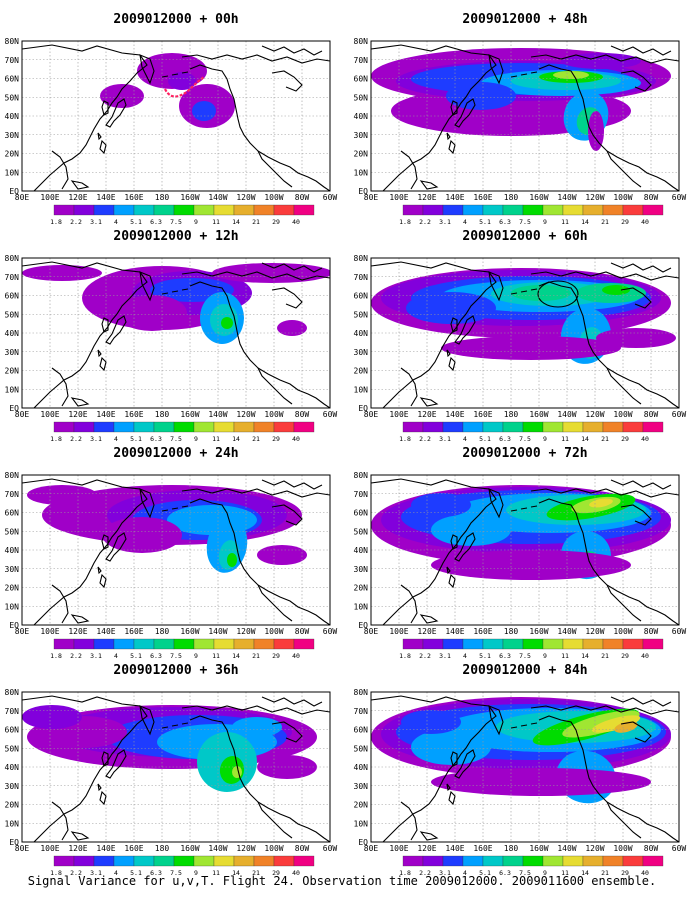  Describe the element at coordinates (679, 631) in the screenshot. I see `lon-tick-label: 60W` at that location.